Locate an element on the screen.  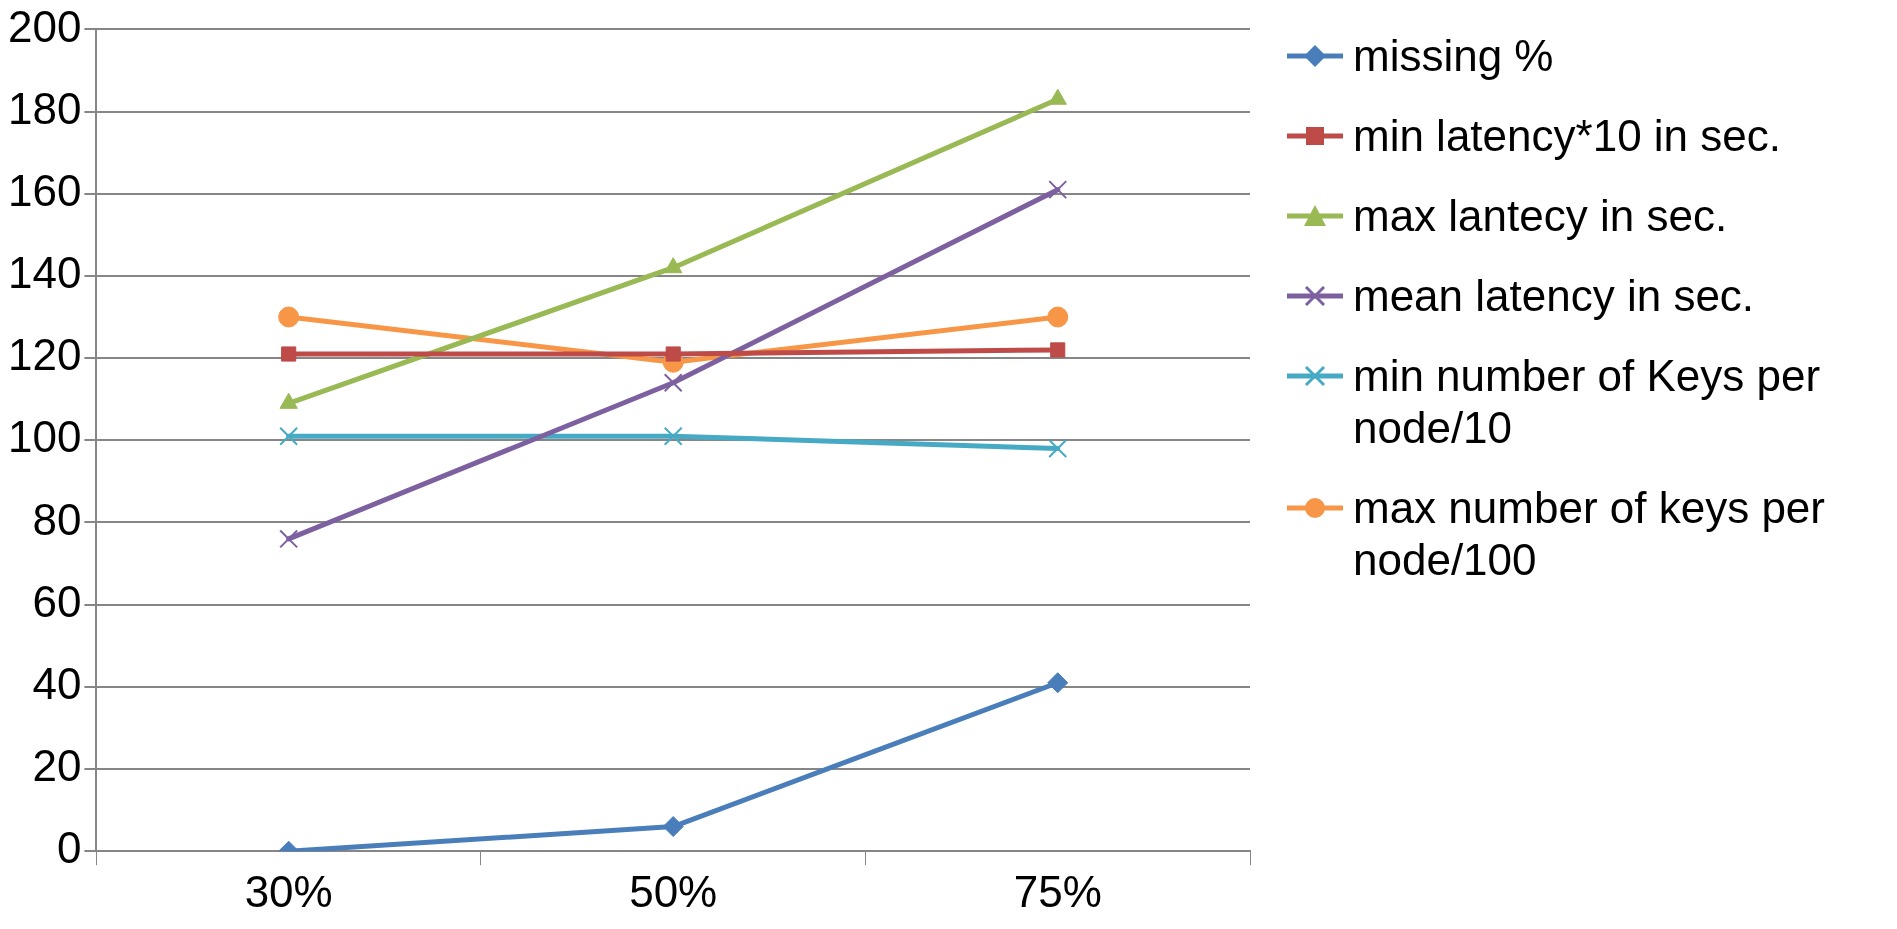
x-tick-label: 75% is located at coordinates (1057, 891).